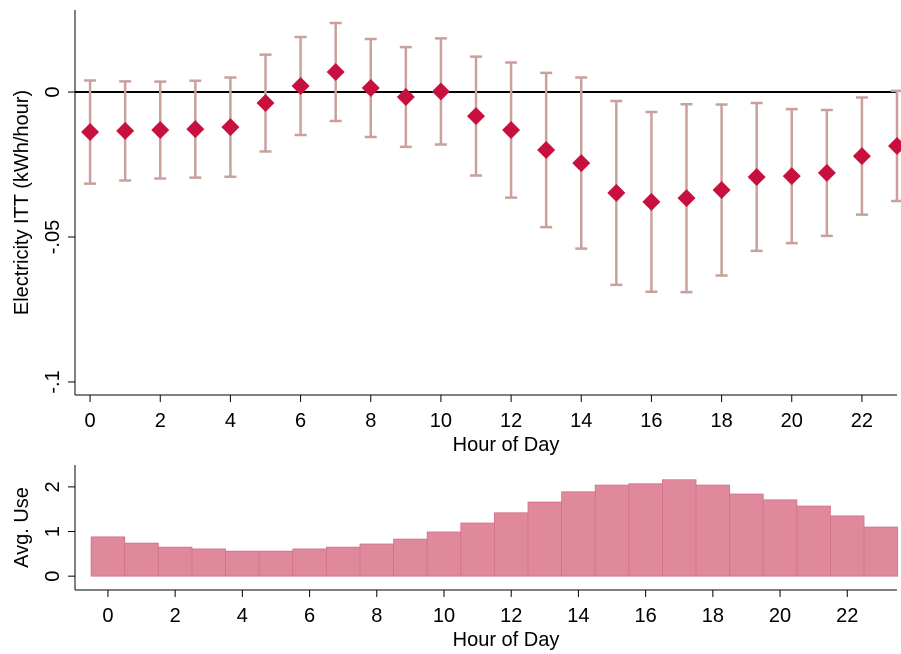 This screenshot has height=654, width=901. Describe the element at coordinates (53, 237) in the screenshot. I see `y-tick-label: -.05` at that location.